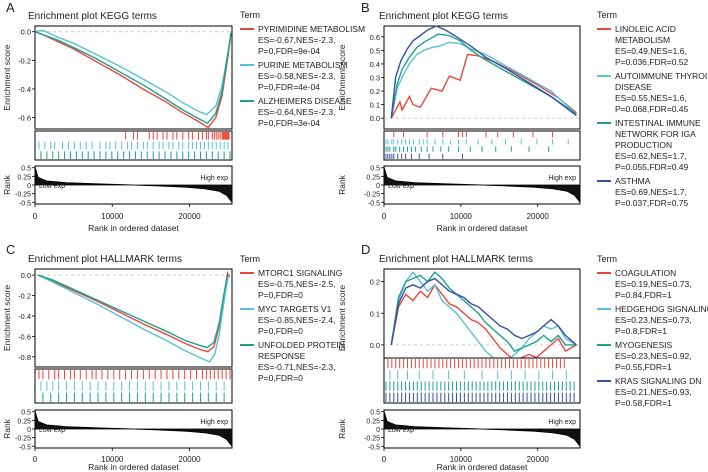  What do you see at coordinates (297, 284) in the screenshot?
I see `legend-entry-text: ES=-0.75,NES=-2.5,` at bounding box center [297, 284].